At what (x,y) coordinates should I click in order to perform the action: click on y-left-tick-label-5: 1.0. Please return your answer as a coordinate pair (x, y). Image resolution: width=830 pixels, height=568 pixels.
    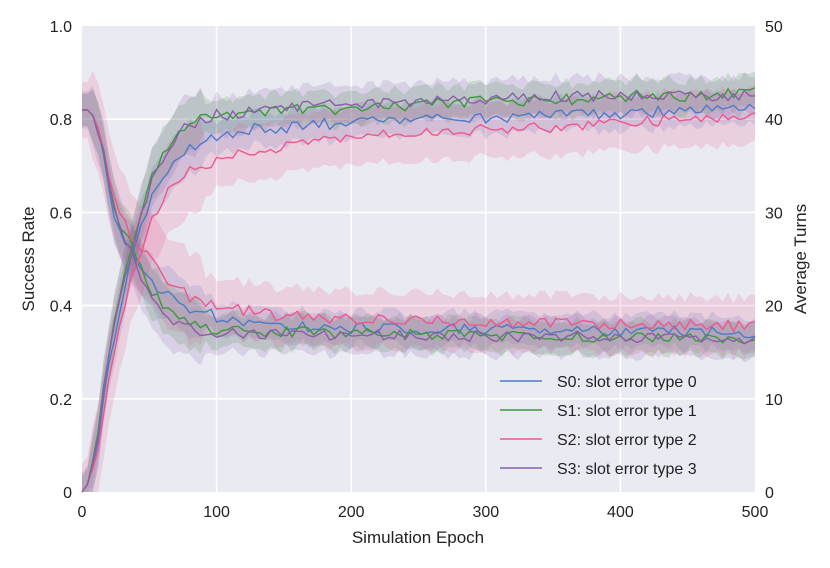
    Looking at the image, I should click on (61, 27).